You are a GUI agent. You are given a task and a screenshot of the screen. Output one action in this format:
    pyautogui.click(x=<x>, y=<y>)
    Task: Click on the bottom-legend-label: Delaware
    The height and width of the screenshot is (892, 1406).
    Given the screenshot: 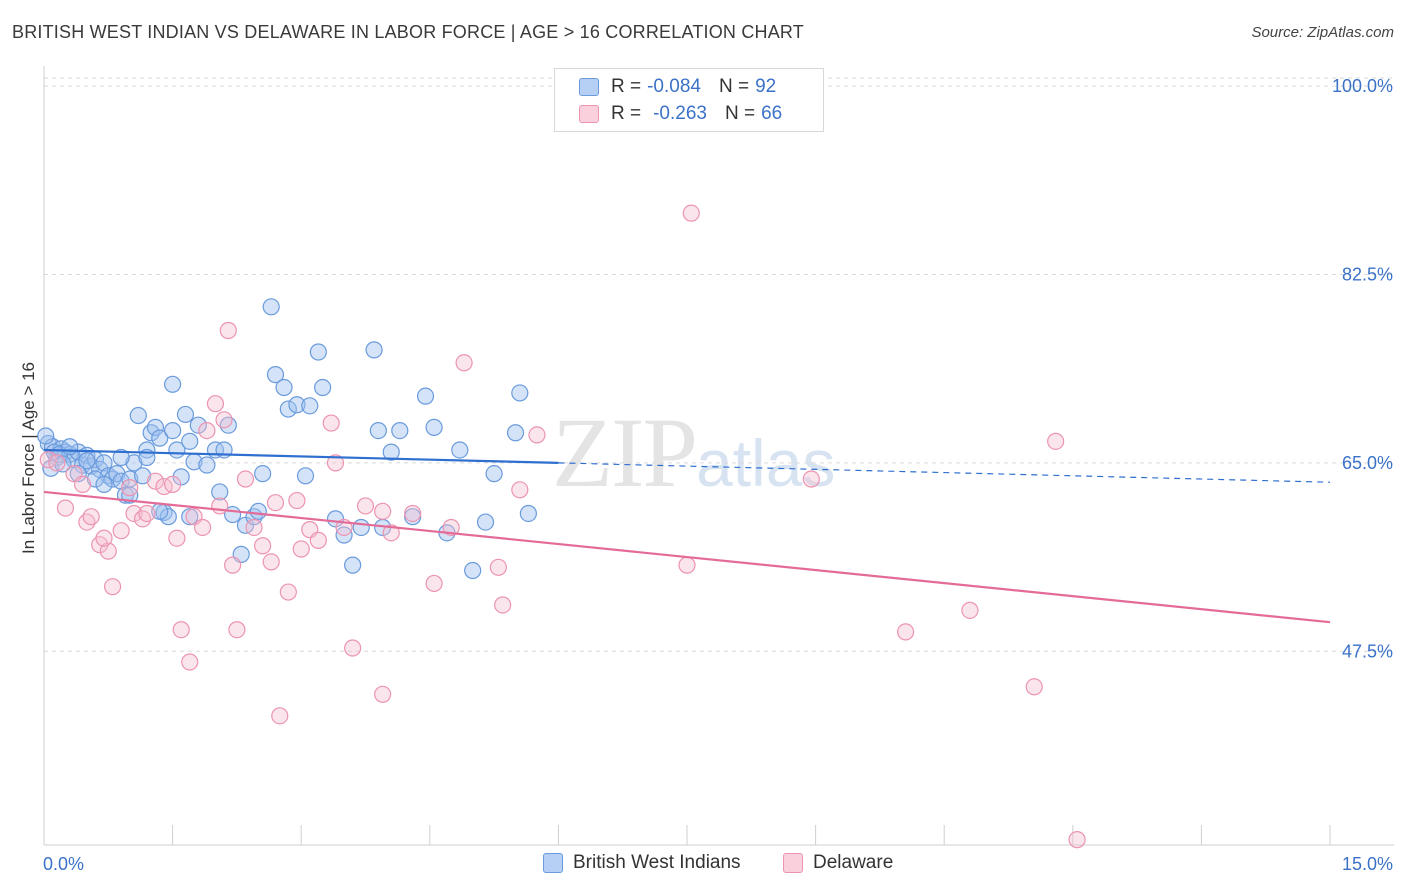 What is the action you would take?
    pyautogui.click(x=853, y=862)
    